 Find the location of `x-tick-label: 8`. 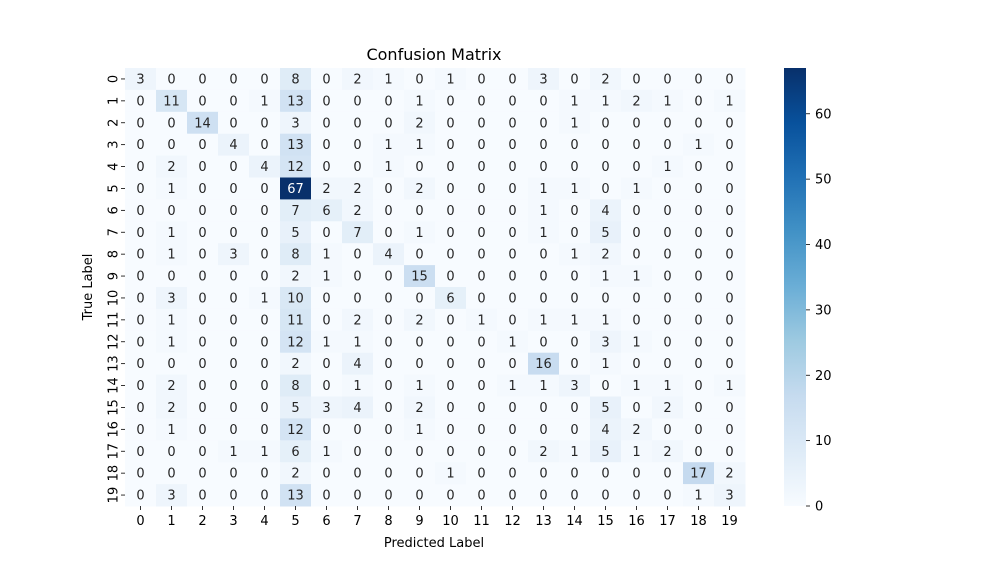

x-tick-label: 8 is located at coordinates (388, 521).